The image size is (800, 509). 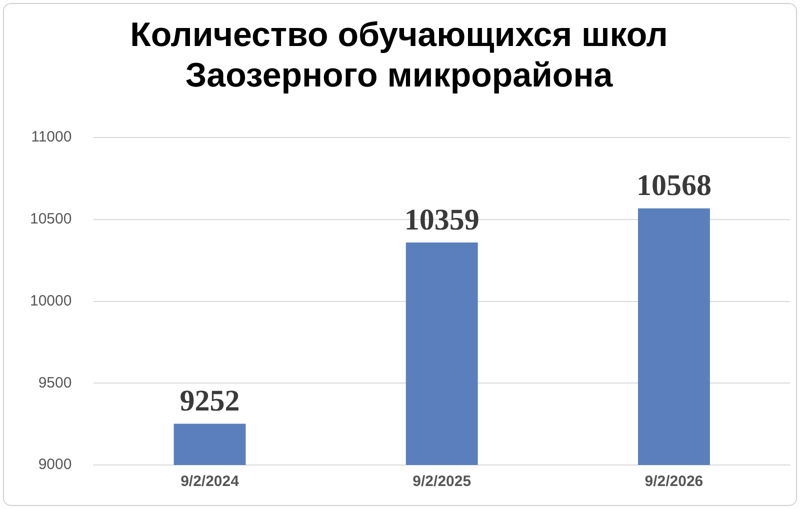 What do you see at coordinates (51, 137) in the screenshot?
I see `y-tick-label: 11000` at bounding box center [51, 137].